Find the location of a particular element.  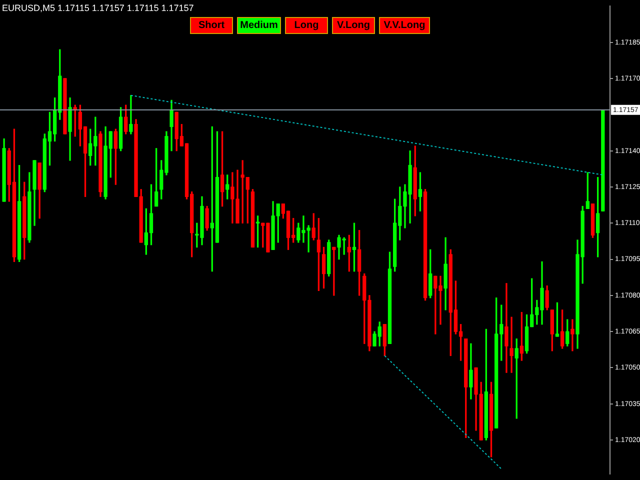

annotation: V.Long is located at coordinates (353, 25).